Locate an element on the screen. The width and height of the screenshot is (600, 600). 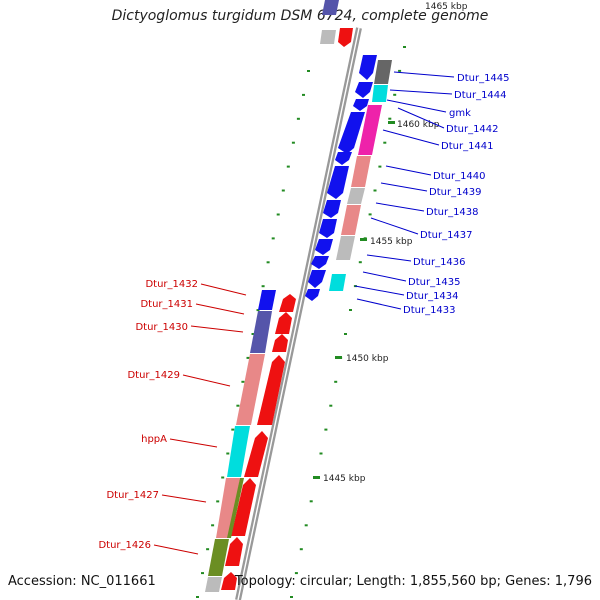
gene-label-gmk: gmk is located at coordinates (460, 113).